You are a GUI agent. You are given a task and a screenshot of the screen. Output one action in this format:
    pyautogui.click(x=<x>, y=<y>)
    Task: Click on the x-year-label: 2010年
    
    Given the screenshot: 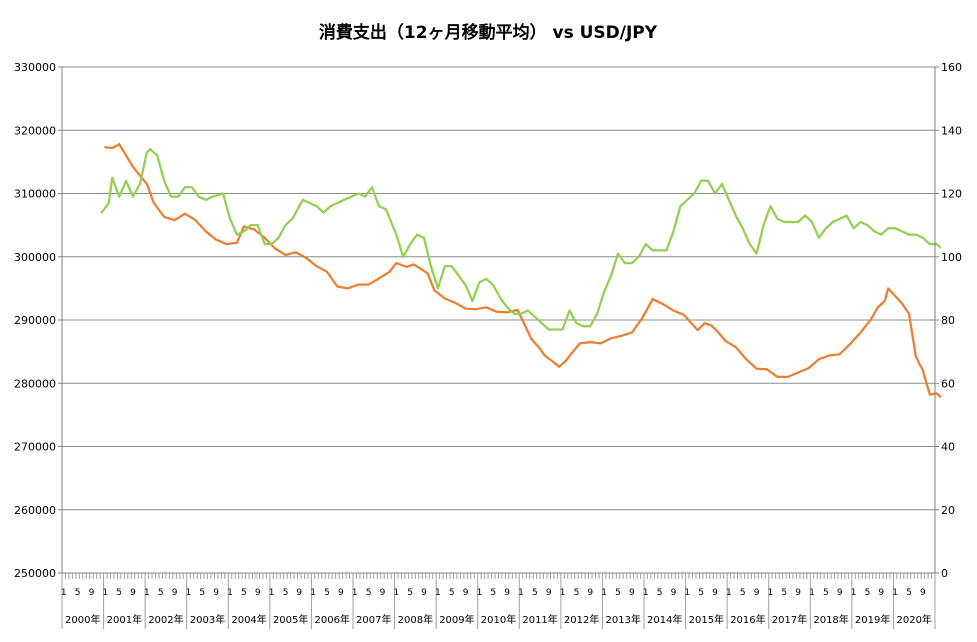 What is the action you would take?
    pyautogui.click(x=498, y=619)
    